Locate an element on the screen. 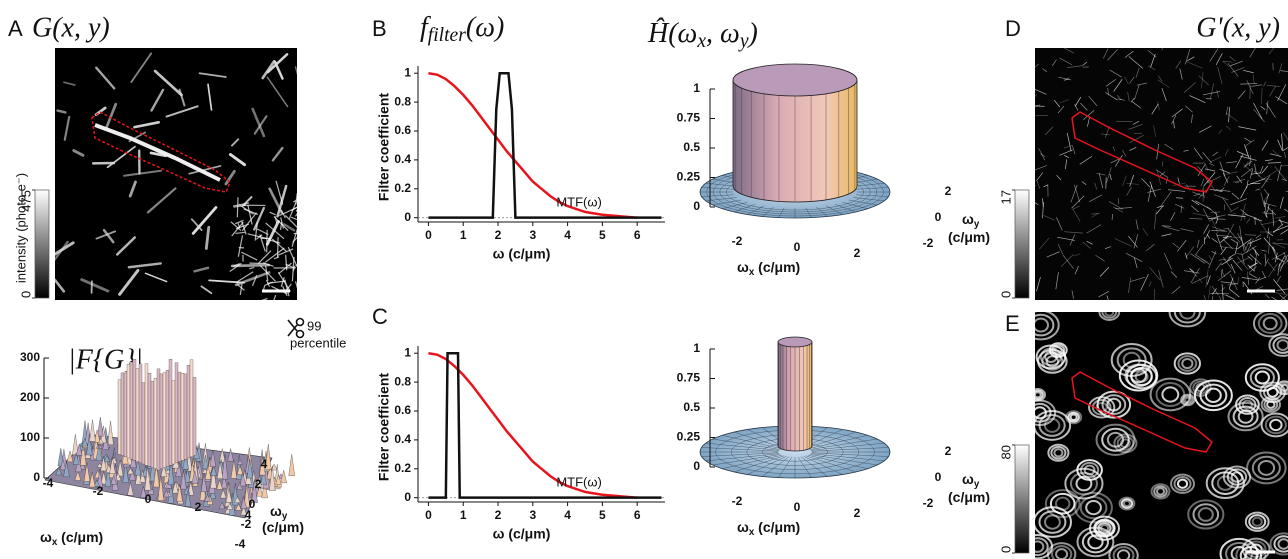 The image size is (1288, 559). z-tick-label: 0.75 is located at coordinates (689, 378).